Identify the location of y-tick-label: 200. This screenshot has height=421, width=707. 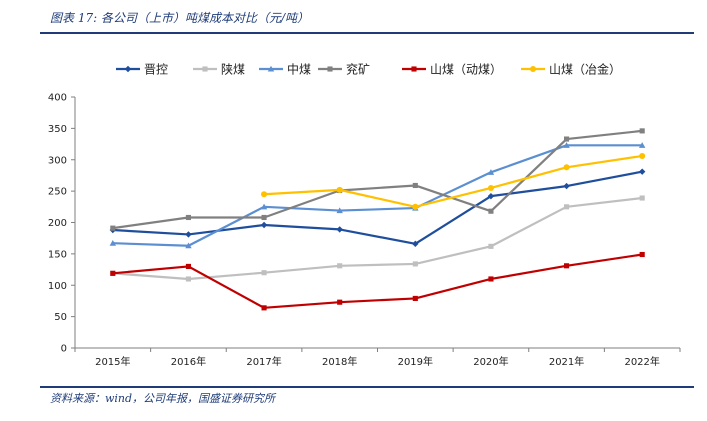
(57, 223).